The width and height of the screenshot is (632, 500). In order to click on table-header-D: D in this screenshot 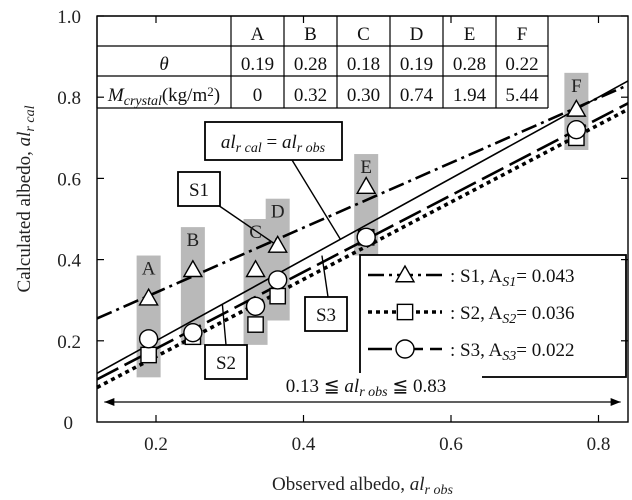, I will do `click(417, 34)`.